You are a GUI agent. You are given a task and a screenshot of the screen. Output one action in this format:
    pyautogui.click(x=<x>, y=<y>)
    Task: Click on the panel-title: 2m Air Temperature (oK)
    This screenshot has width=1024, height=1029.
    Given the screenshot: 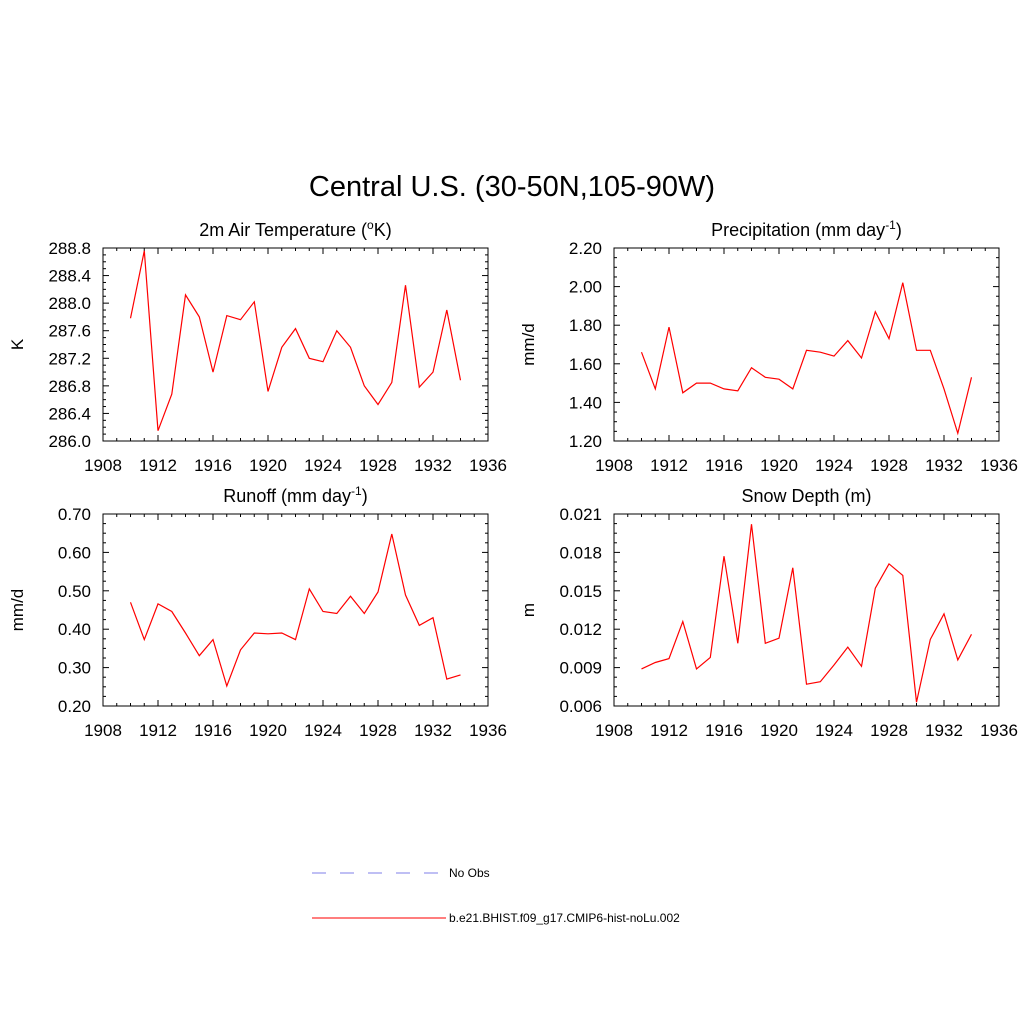 What is the action you would take?
    pyautogui.click(x=295, y=229)
    